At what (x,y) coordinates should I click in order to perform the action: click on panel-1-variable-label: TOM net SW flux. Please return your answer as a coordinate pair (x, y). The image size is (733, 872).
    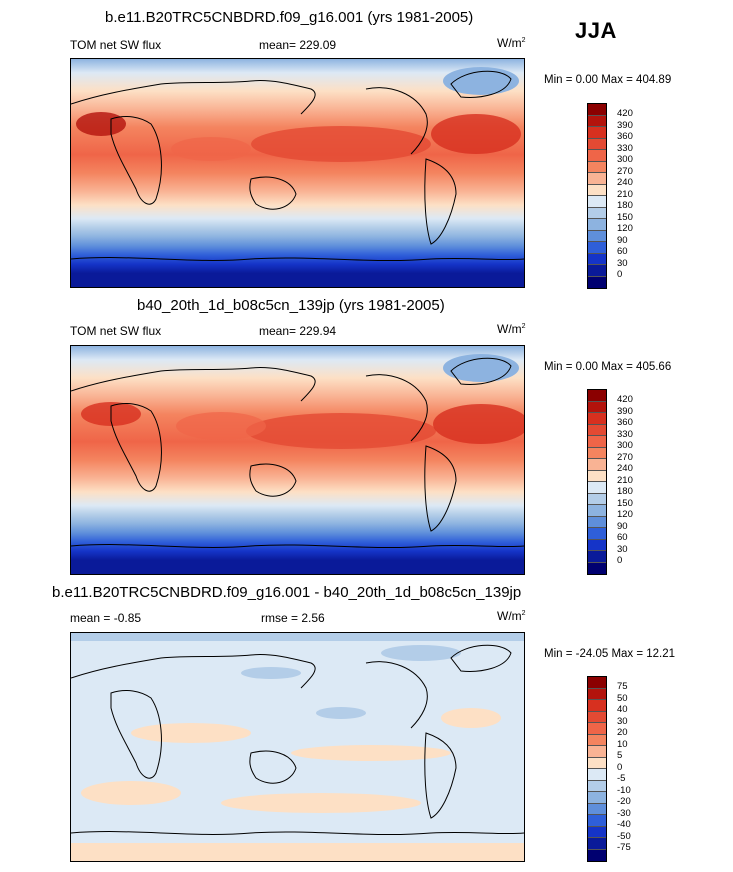
    Looking at the image, I should click on (116, 45).